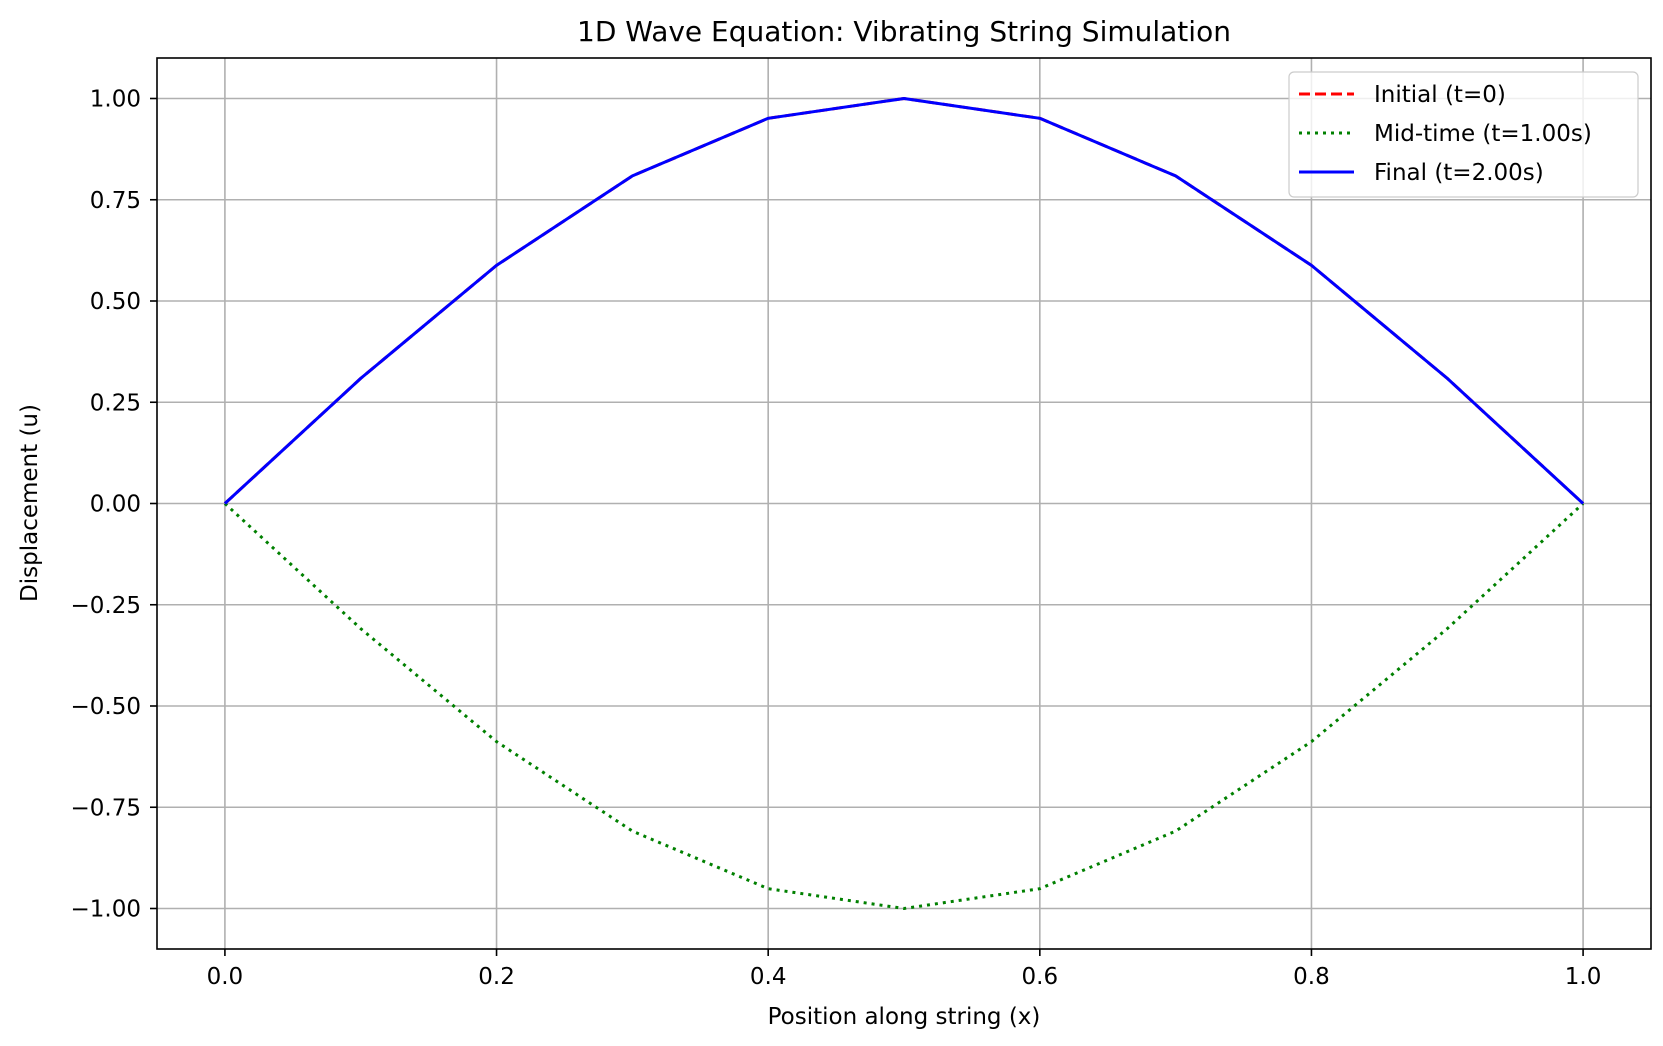  What do you see at coordinates (904, 1017) in the screenshot?
I see `x-axis-label: Position along string (x)` at bounding box center [904, 1017].